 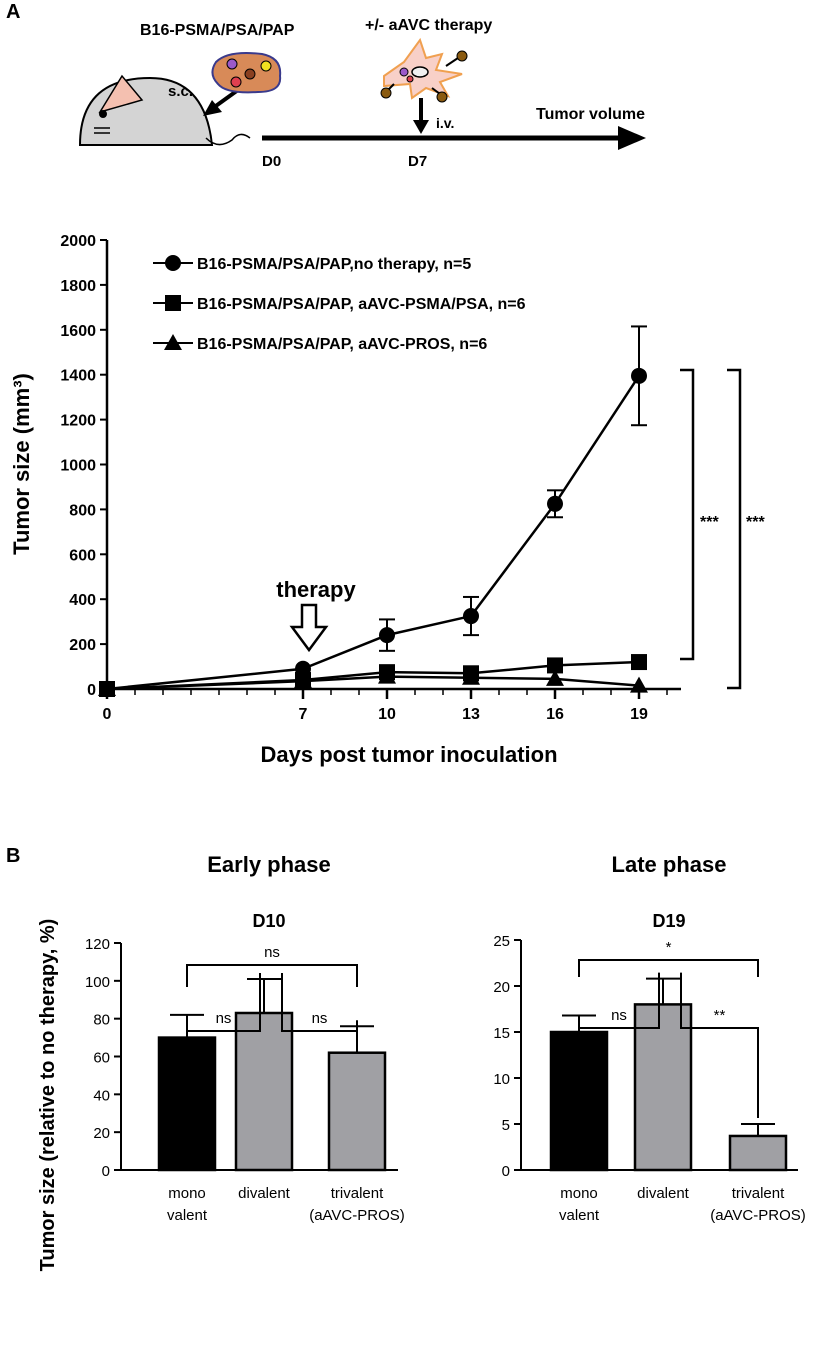 I want to click on panel-a-label: A, so click(x=13, y=12).